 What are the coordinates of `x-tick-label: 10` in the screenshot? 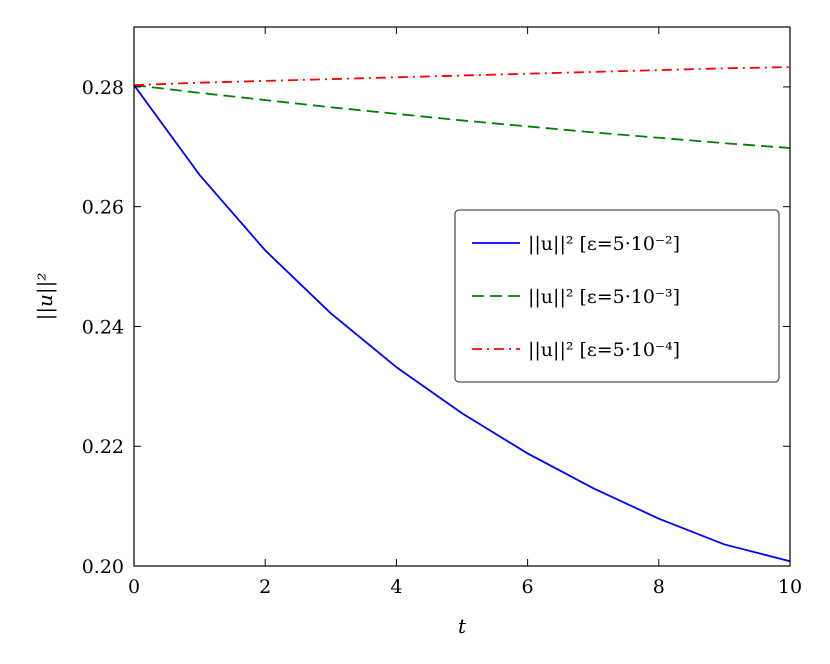 It's located at (790, 587).